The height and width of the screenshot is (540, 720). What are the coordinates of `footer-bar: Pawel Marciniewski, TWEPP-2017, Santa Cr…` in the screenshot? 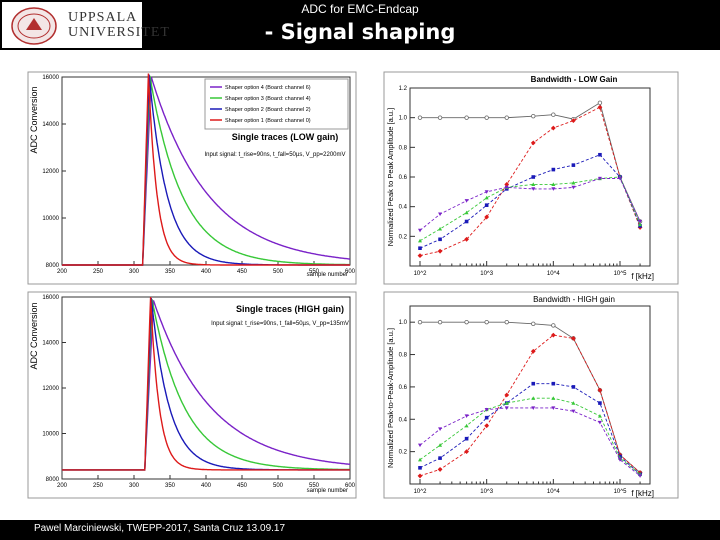 It's located at (360, 530).